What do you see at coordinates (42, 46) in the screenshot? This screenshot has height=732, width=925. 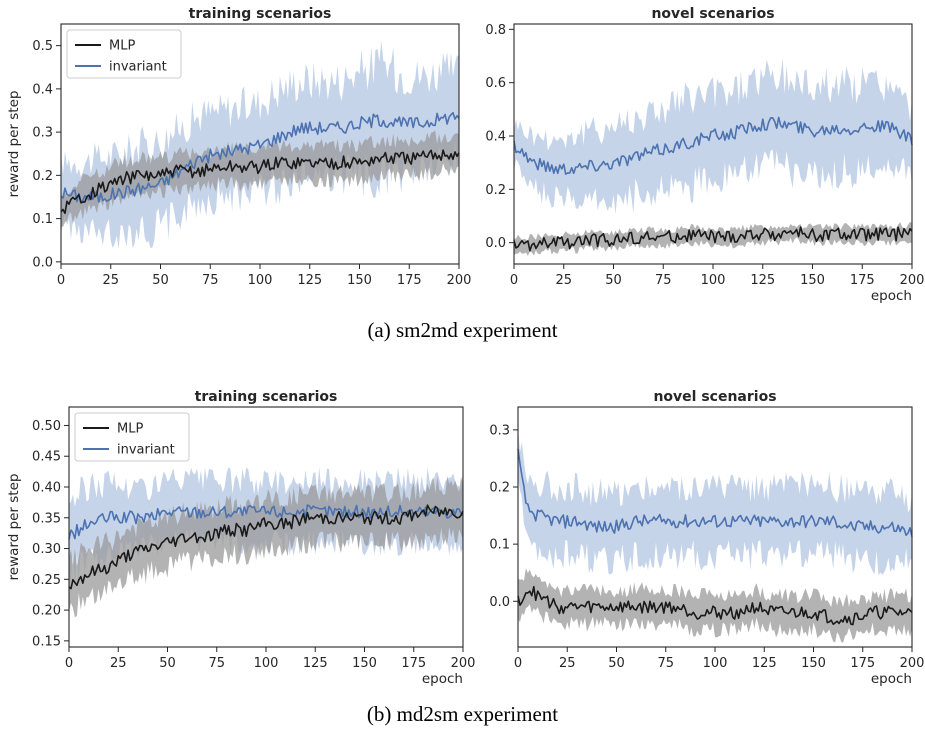 I see `y-tick-label: 0.5` at bounding box center [42, 46].